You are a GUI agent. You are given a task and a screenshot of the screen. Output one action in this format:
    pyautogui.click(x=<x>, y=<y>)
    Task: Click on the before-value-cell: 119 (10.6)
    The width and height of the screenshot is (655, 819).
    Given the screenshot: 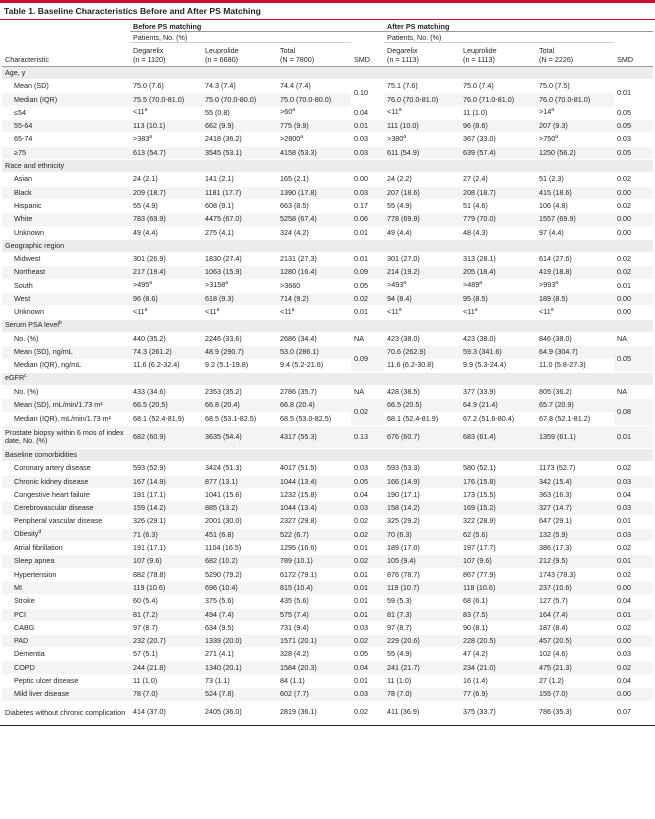 What is the action you would take?
    pyautogui.click(x=166, y=588)
    